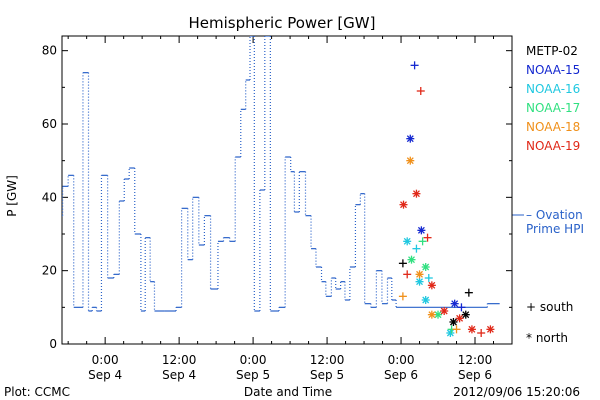  I want to click on ovation-legend-line2: Prime HPI, so click(555, 229).